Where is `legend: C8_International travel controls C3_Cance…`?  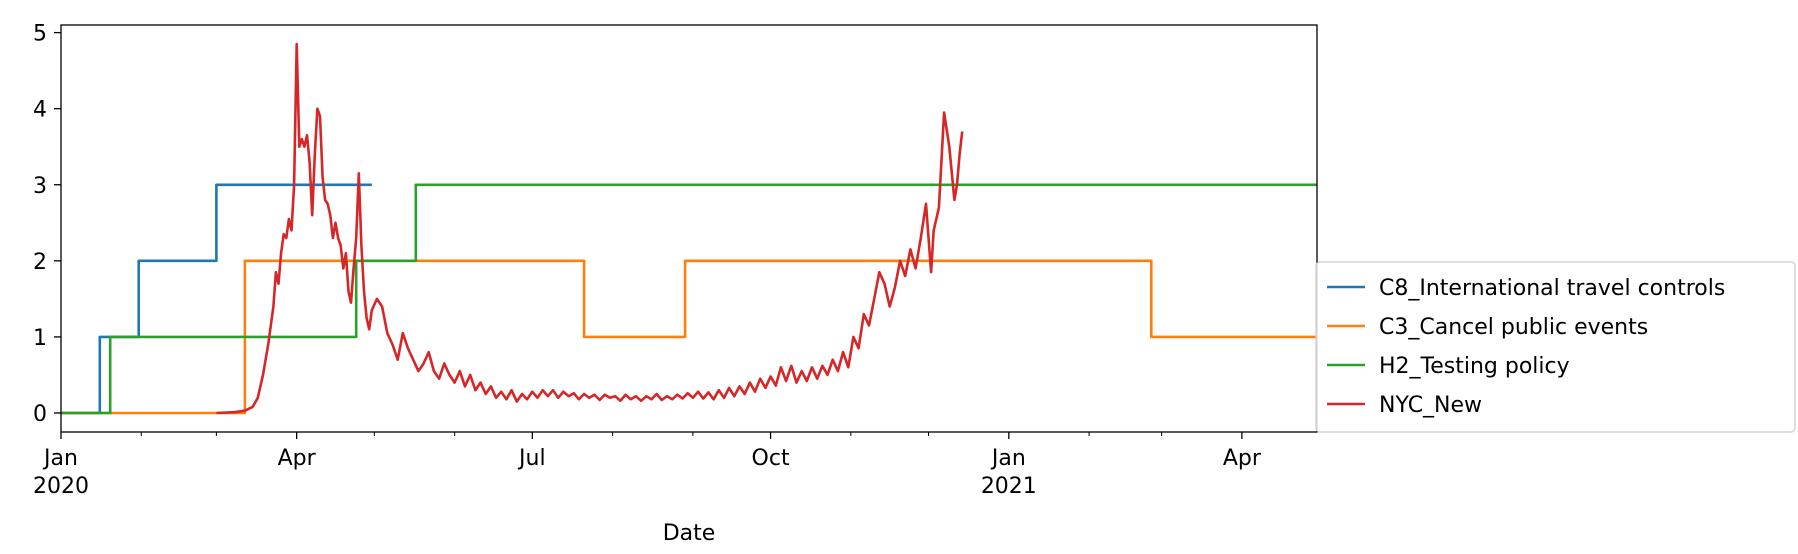
legend: C8_International travel controls C3_Cance… is located at coordinates (1555, 347).